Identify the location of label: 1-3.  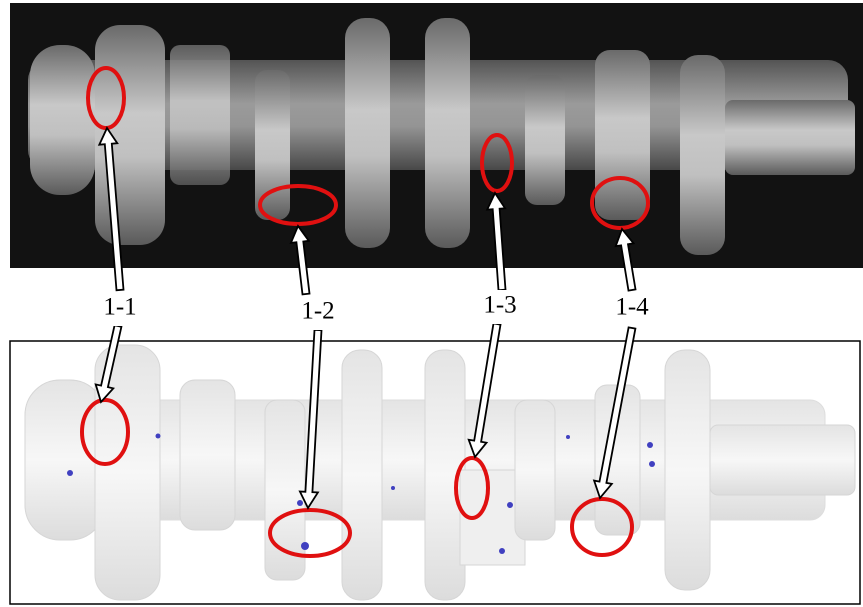
(499, 305).